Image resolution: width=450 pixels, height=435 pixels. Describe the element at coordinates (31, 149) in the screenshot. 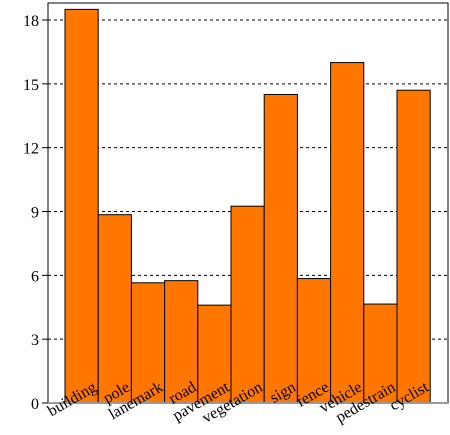

I see `y-tick-label: 12` at that location.